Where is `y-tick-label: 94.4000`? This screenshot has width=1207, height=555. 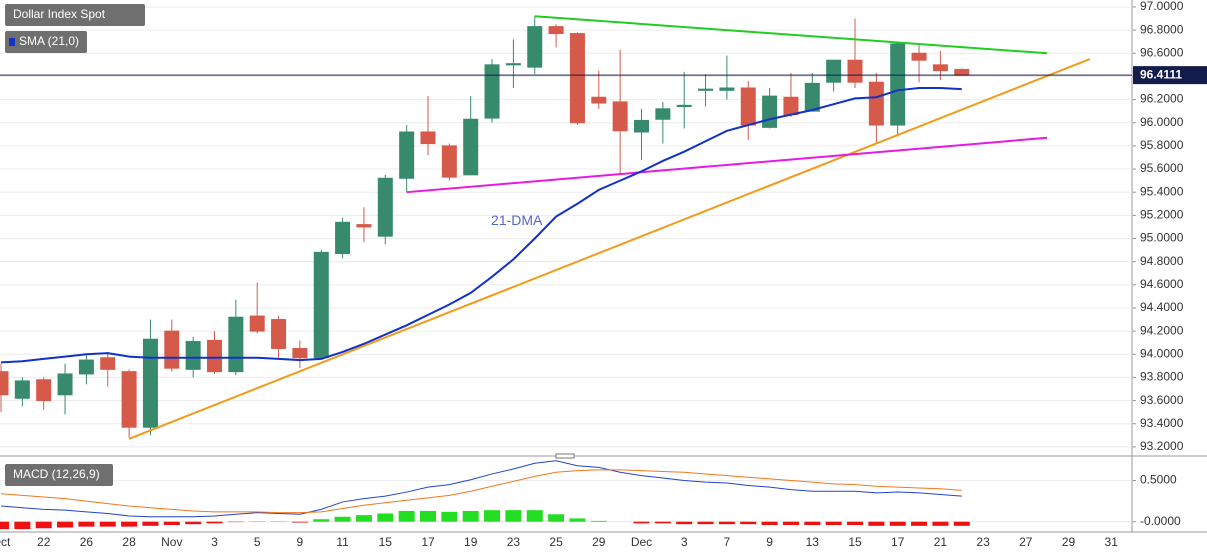
y-tick-label: 94.4000 is located at coordinates (1162, 307).